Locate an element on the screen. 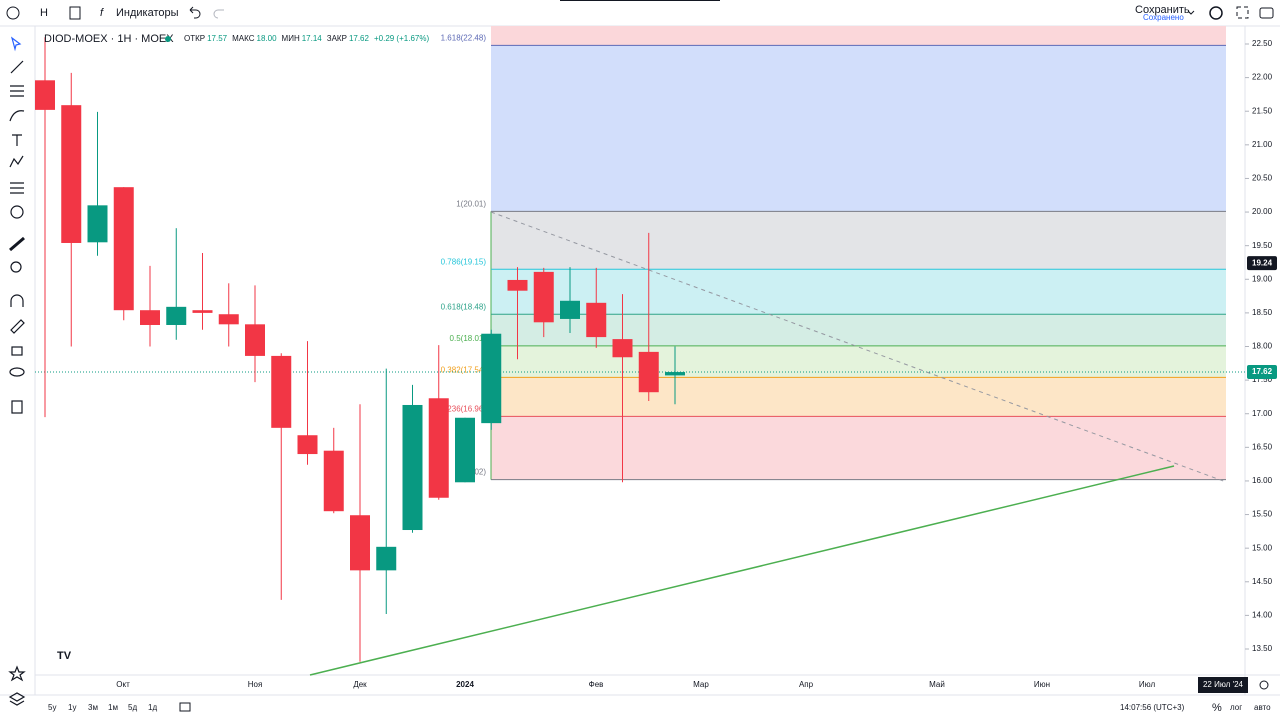 The height and width of the screenshot is (725, 1280). cursor-tool is located at coordinates (16, 44).